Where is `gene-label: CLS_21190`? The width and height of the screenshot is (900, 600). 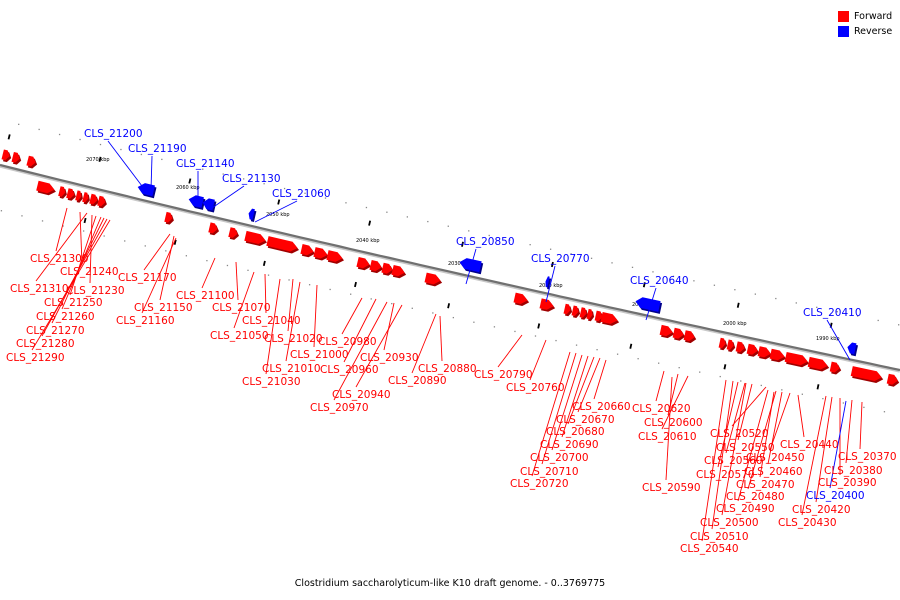 gene-label: CLS_21190 is located at coordinates (157, 149).